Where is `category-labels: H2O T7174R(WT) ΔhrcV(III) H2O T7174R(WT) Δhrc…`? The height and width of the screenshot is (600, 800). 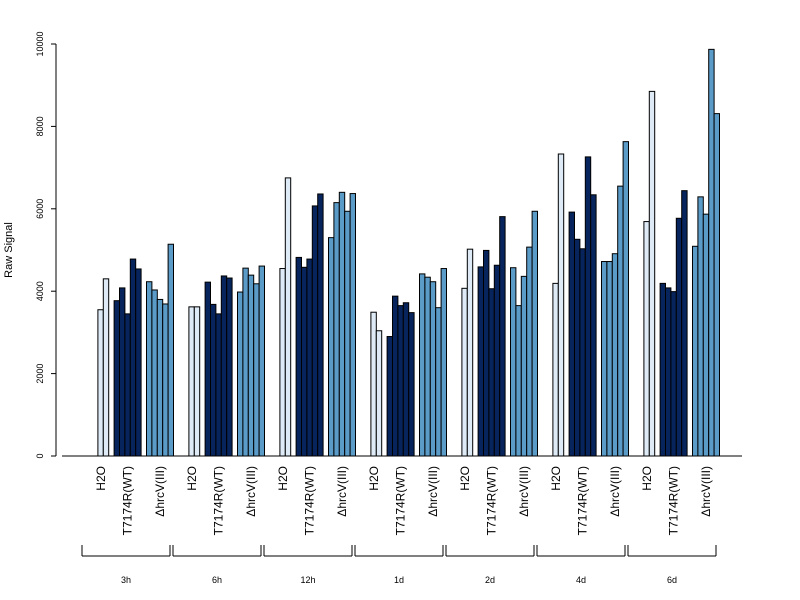
category-labels: H2O T7174R(WT) ΔhrcV(III) H2O T7174R(WT) Δhrc… is located at coordinates (403, 500).